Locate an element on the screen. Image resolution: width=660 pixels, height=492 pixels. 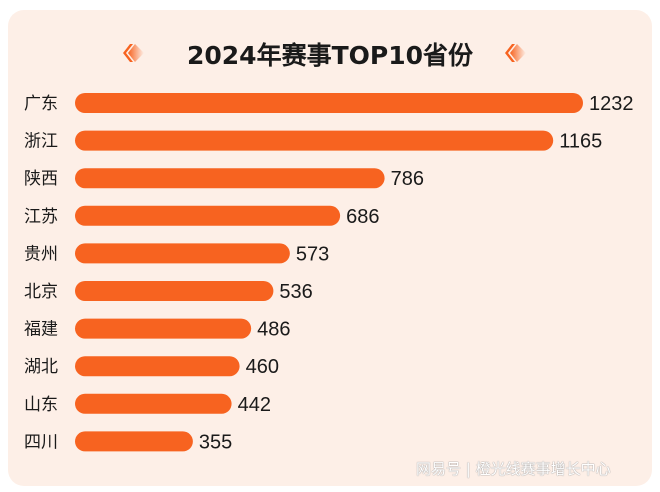
category-label: 广东 is located at coordinates (41, 104).